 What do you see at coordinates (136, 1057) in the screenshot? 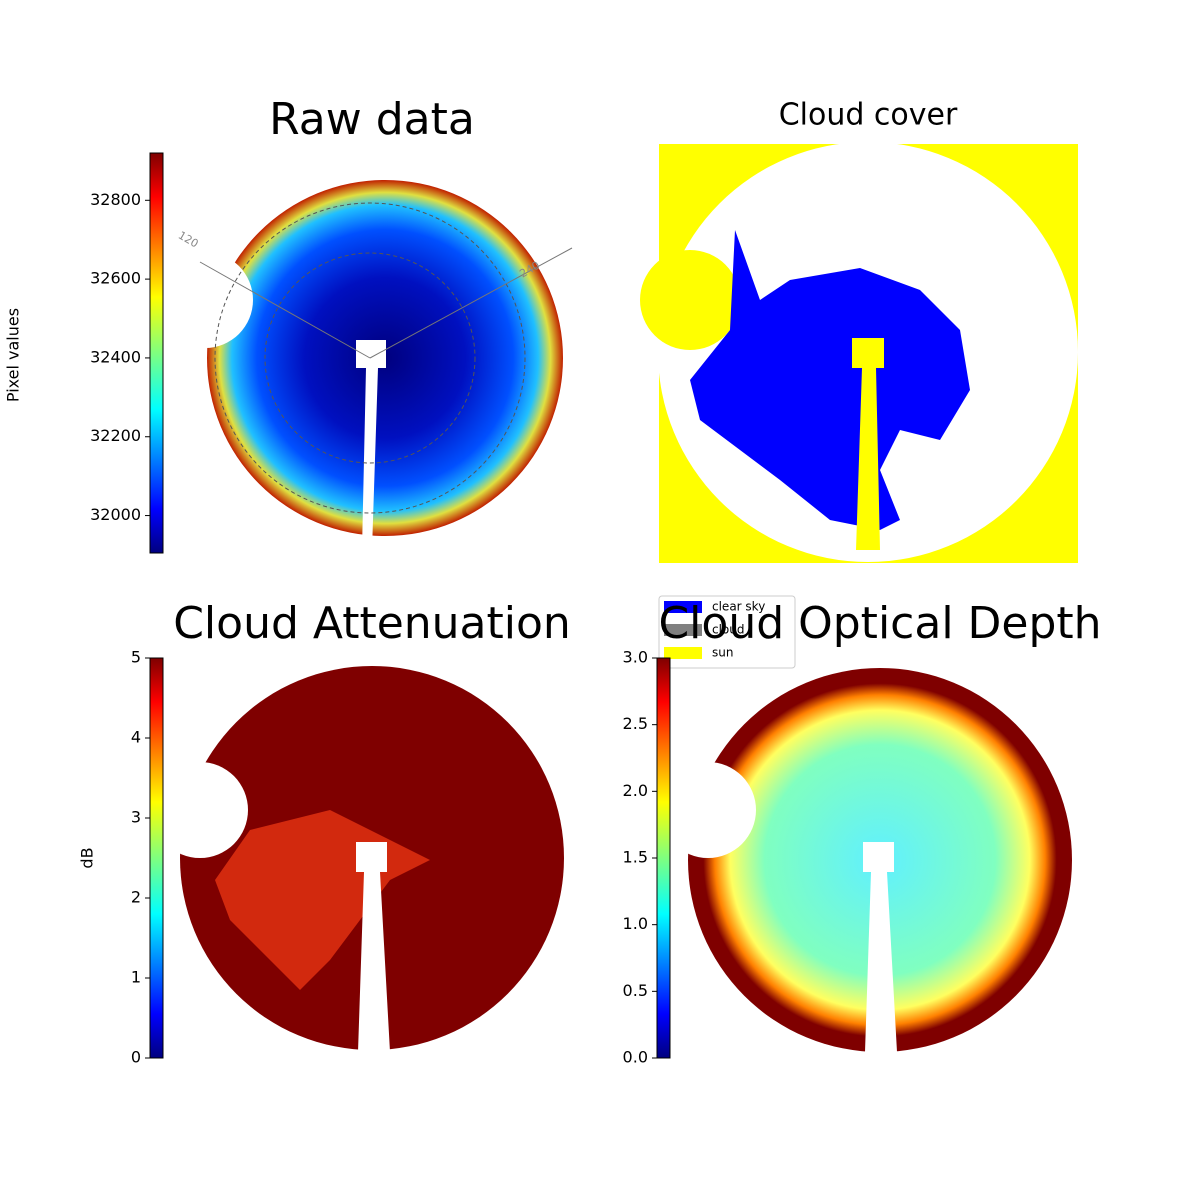
I see `tick-label: 0` at bounding box center [136, 1057].